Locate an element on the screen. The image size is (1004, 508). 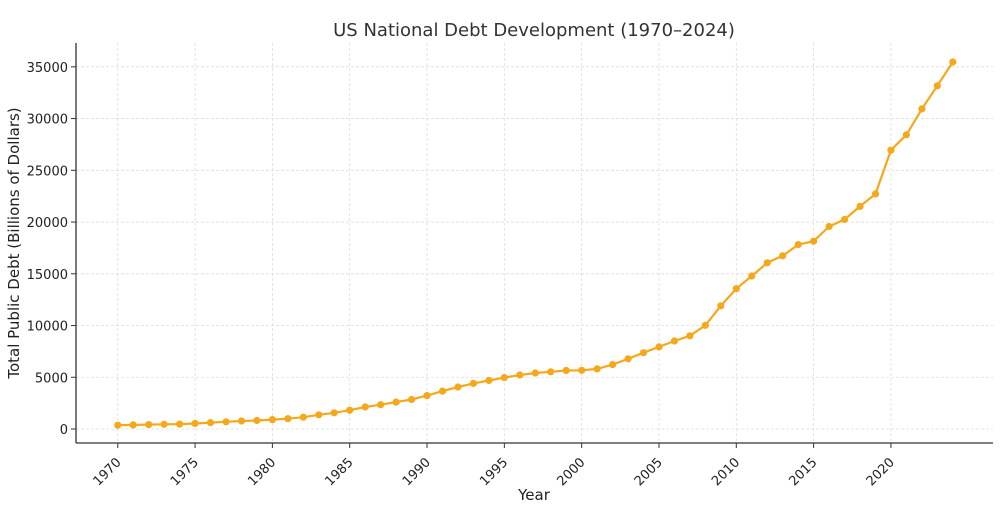
y-tick-label: 0 is located at coordinates (64, 430).